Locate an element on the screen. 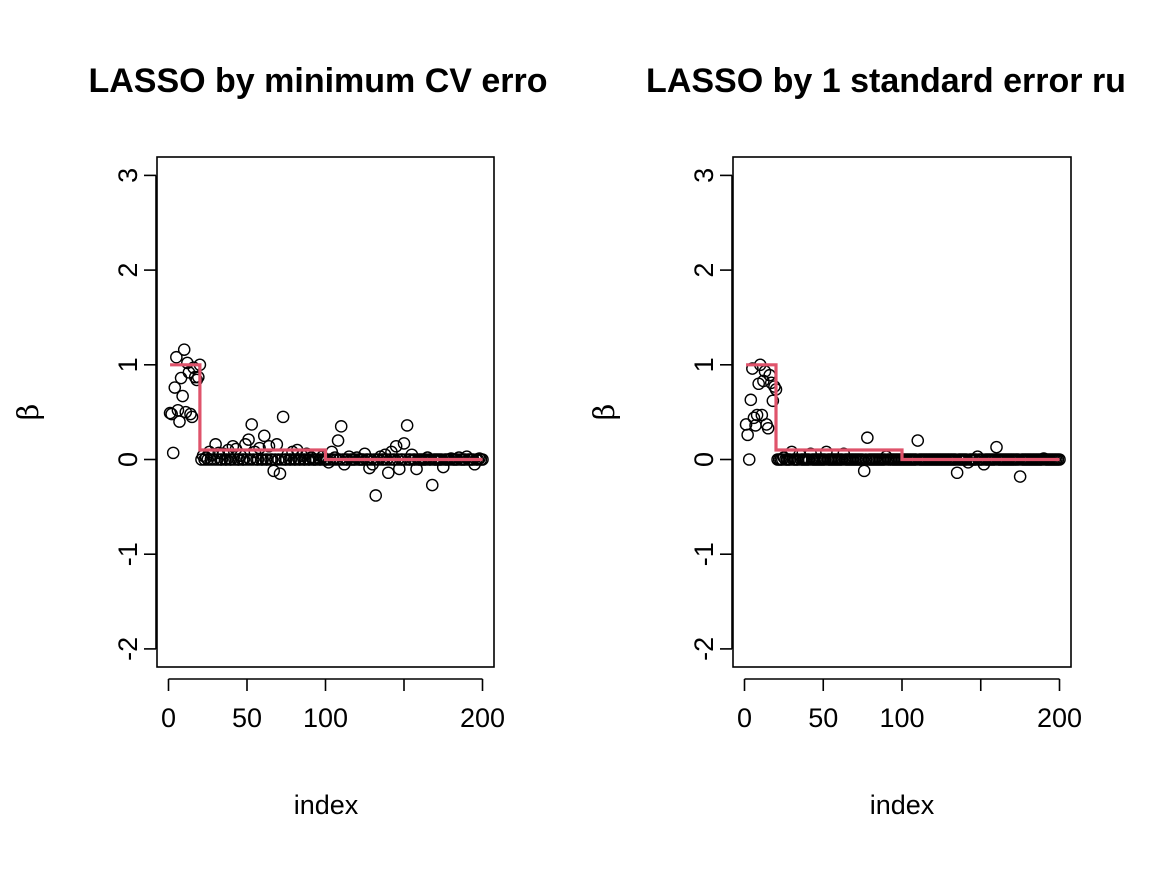  chart-title: LASSO by minimum CV erro is located at coordinates (317, 81).